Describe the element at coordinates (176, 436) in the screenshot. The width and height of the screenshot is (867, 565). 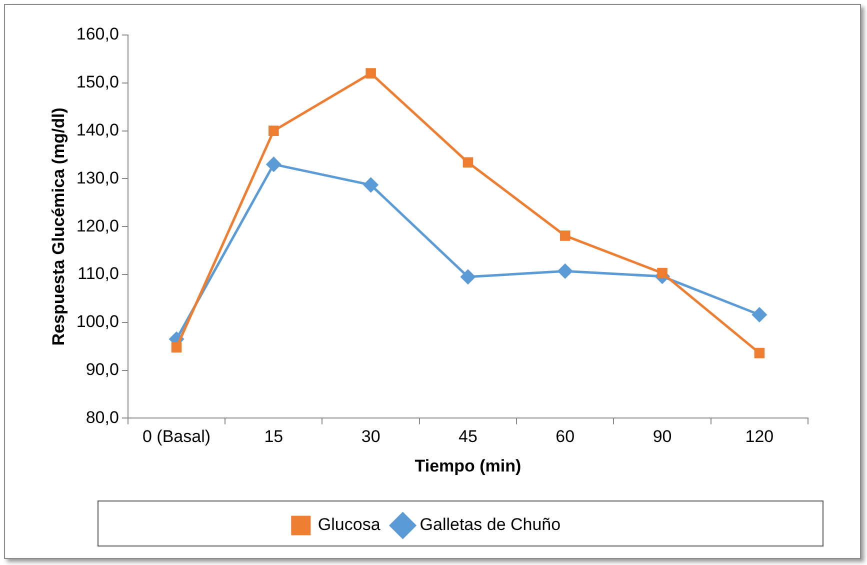
I see `x-tick-label: 0 (Basal)` at that location.